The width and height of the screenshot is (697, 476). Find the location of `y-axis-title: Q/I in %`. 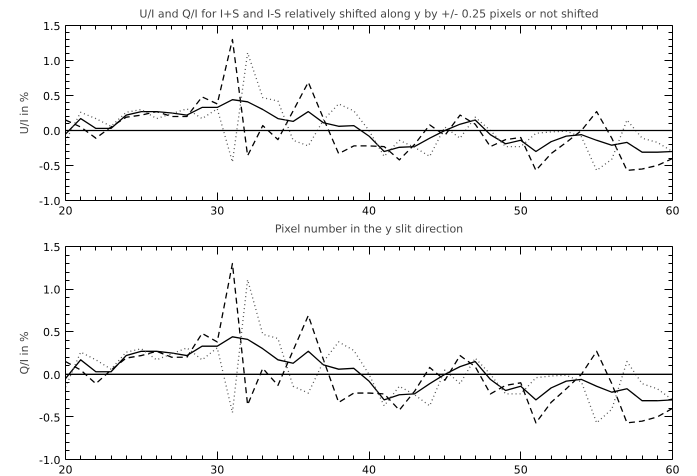

y-axis-title: Q/I in % is located at coordinates (25, 353).